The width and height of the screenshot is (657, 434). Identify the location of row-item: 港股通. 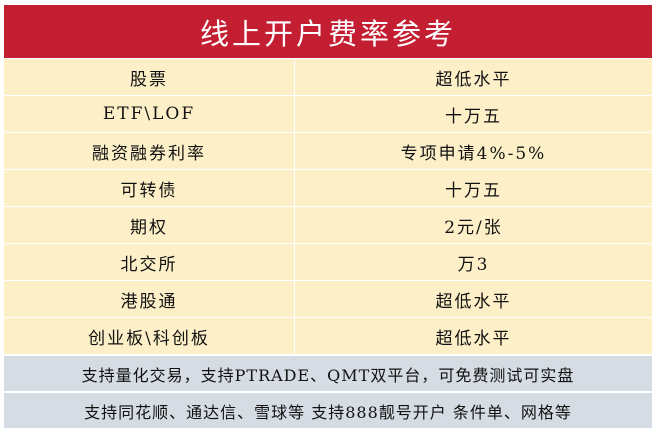
(149, 299).